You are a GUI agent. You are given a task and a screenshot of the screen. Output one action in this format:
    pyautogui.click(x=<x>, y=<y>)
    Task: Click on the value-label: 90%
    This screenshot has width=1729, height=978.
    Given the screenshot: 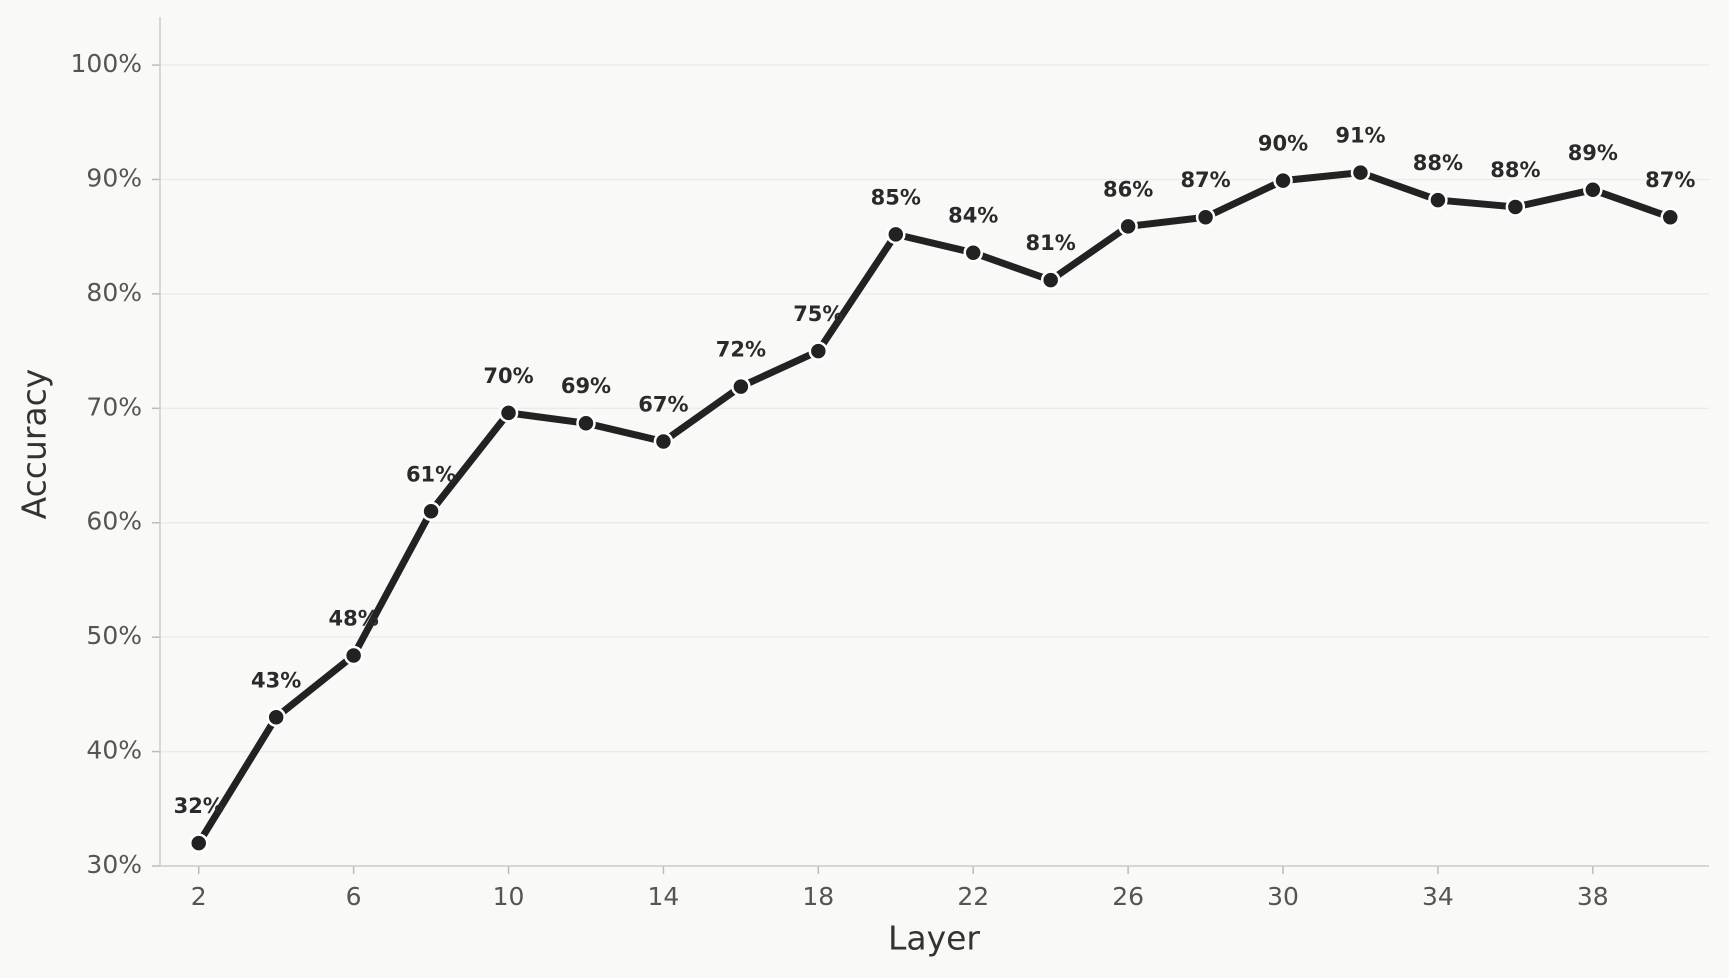 What is the action you would take?
    pyautogui.click(x=1283, y=144)
    